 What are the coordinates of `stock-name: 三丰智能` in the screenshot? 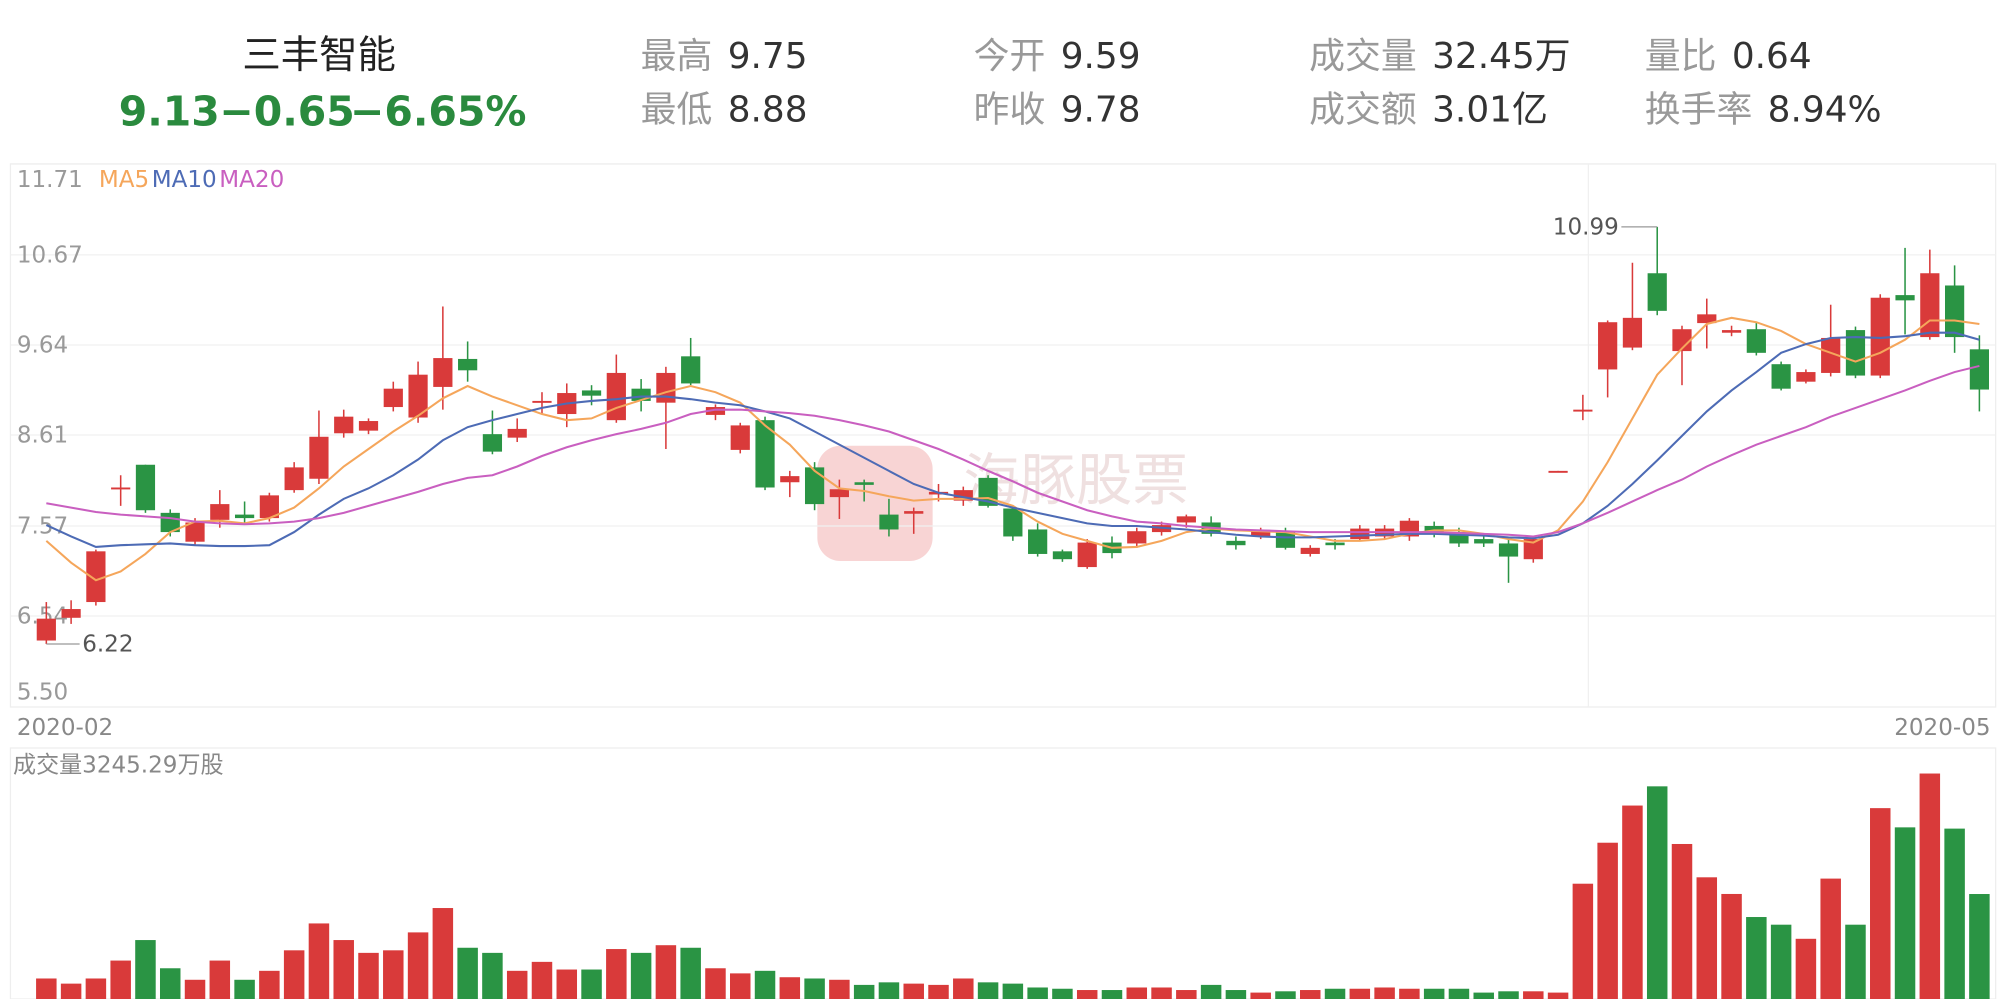 It's located at (319, 55).